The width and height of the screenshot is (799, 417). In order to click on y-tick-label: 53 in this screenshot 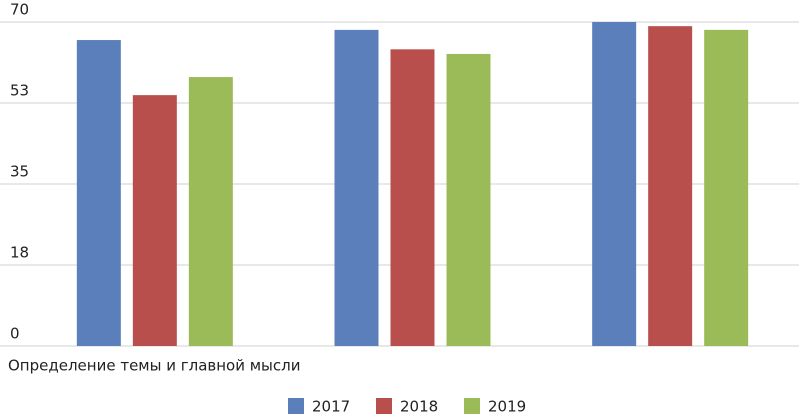, I will do `click(19, 91)`.